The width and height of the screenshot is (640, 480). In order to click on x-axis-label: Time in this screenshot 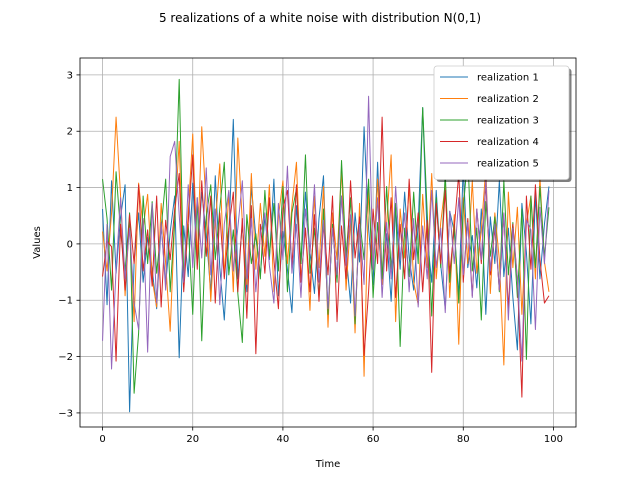, I will do `click(327, 464)`.